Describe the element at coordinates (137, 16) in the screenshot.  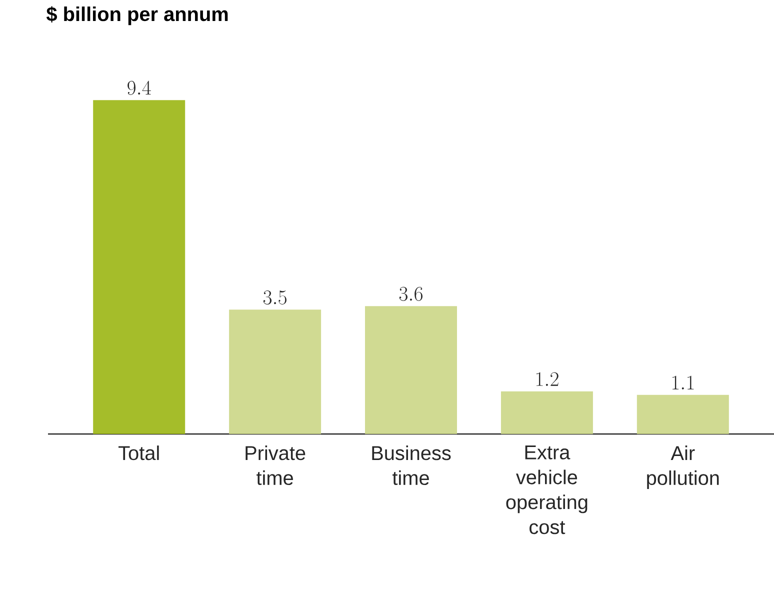
I see `chart-title: $ billion per annum` at that location.